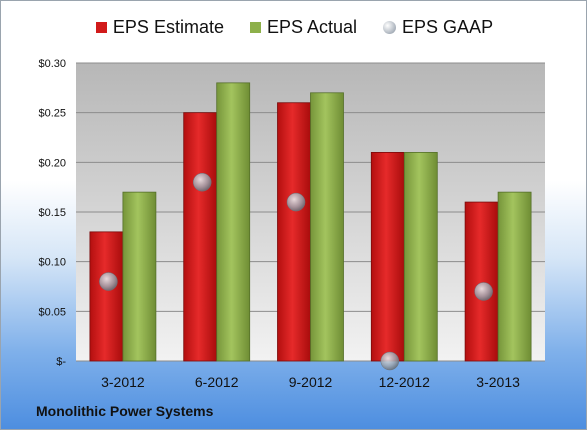  I want to click on y-tick-label: $0.05, so click(52, 312).